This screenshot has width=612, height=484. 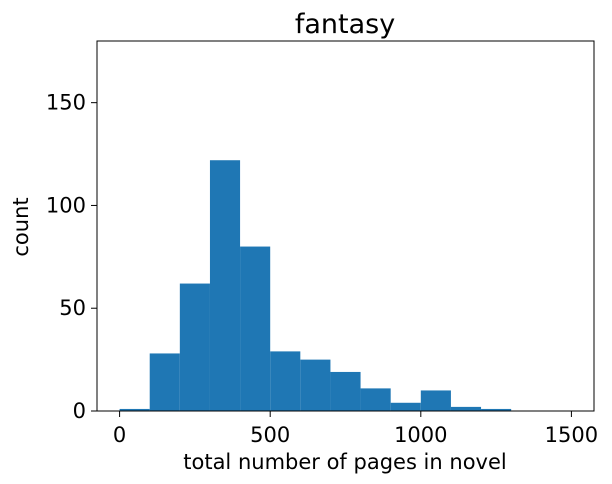 What do you see at coordinates (345, 24) in the screenshot?
I see `chart-title: fantasy` at bounding box center [345, 24].